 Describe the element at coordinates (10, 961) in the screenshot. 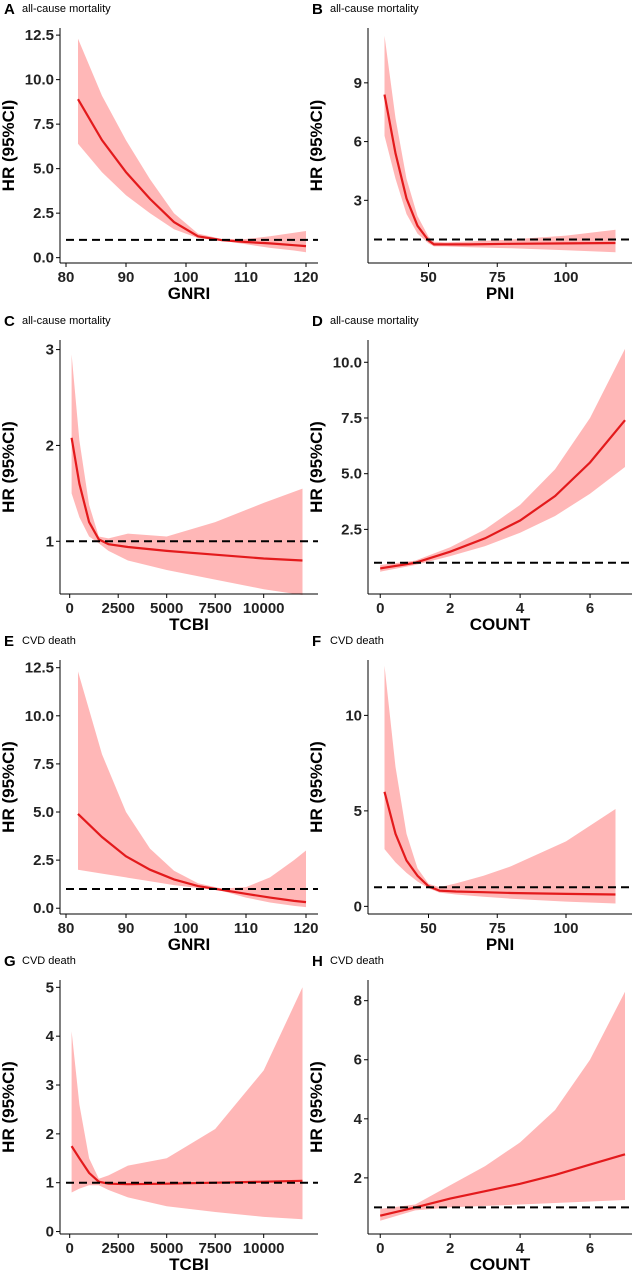

I see `panel-letter: G` at that location.